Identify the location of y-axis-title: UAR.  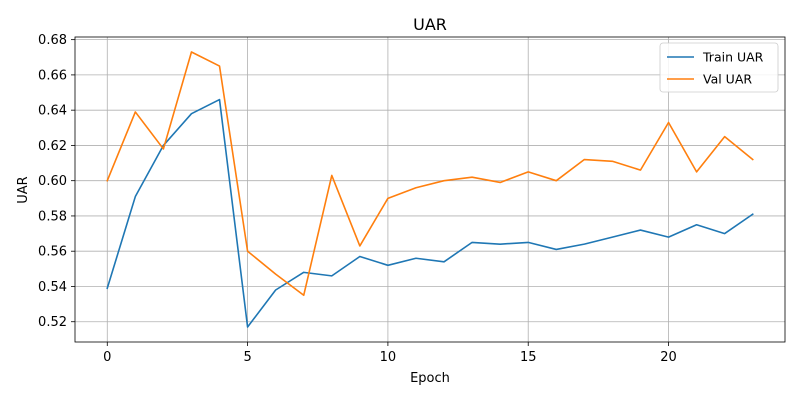
(23, 189).